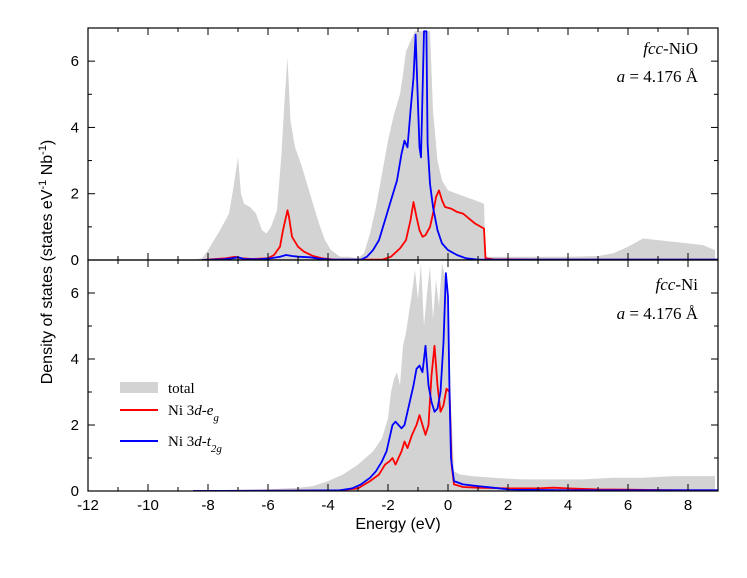 The image size is (747, 578). Describe the element at coordinates (448, 505) in the screenshot. I see `x-tick-label: 0` at that location.